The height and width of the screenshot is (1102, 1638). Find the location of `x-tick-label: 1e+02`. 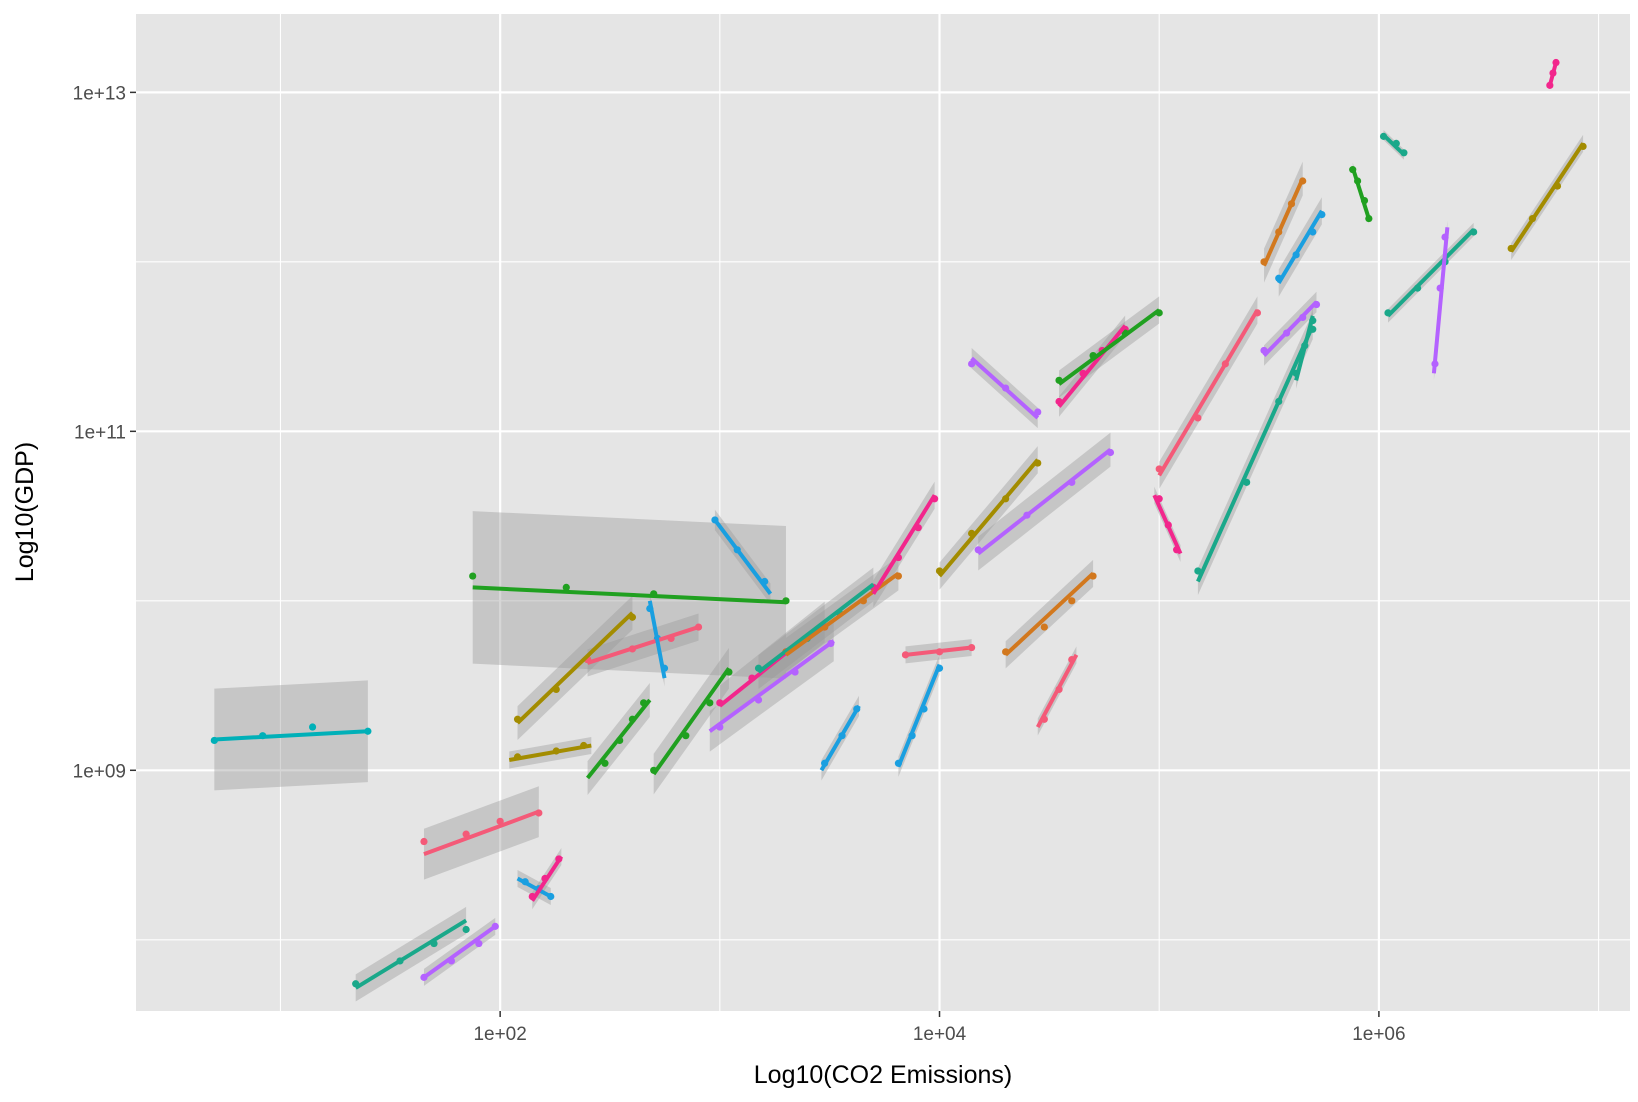

x-tick-label: 1e+02 is located at coordinates (499, 1034).